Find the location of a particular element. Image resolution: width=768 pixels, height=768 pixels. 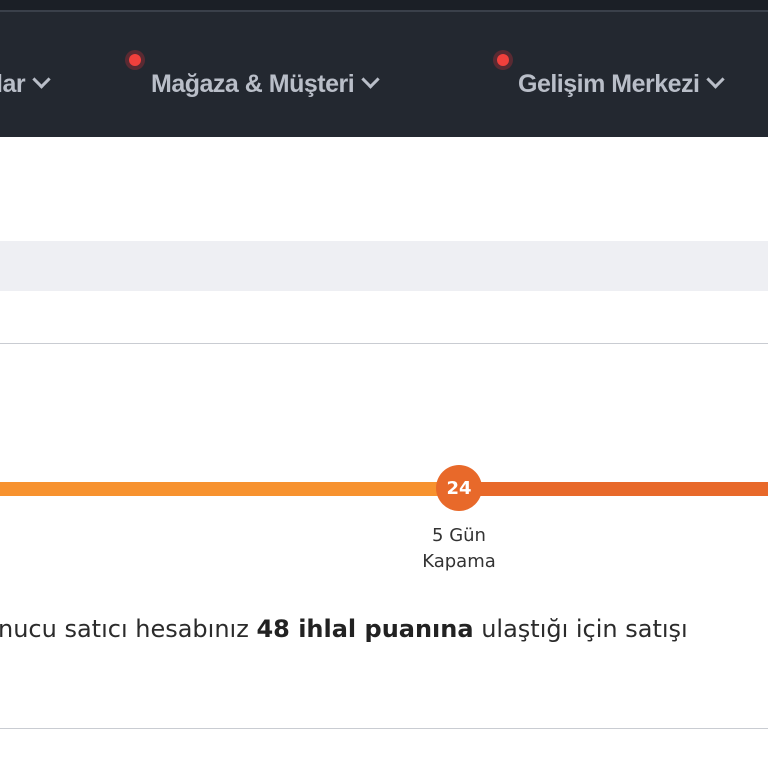

message-bold: 48 ihlal puanına is located at coordinates (365, 629).